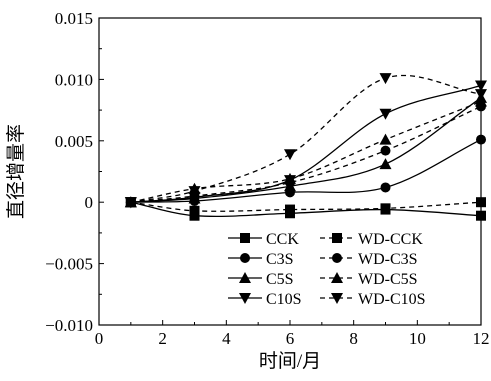 Image resolution: width=491 pixels, height=381 pixels. What do you see at coordinates (327, 269) in the screenshot?
I see `legend: CCK WD-CCK C3S WD-C3S C5S WD-C5S C10S WD-C10S` at bounding box center [327, 269].